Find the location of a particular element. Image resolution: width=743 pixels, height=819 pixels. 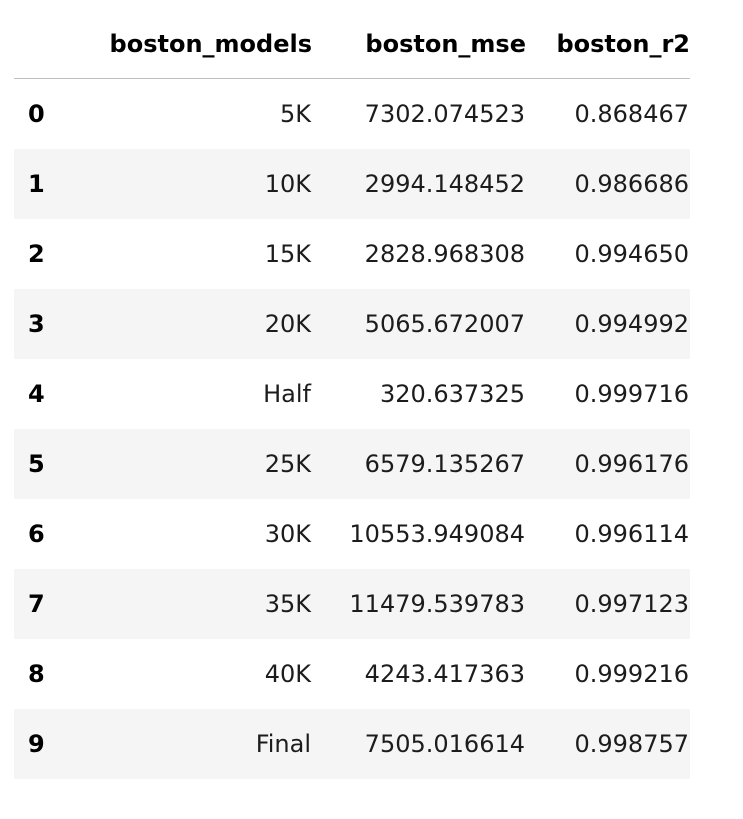

column-header-boston-r2: boston_r2 is located at coordinates (608, 44).